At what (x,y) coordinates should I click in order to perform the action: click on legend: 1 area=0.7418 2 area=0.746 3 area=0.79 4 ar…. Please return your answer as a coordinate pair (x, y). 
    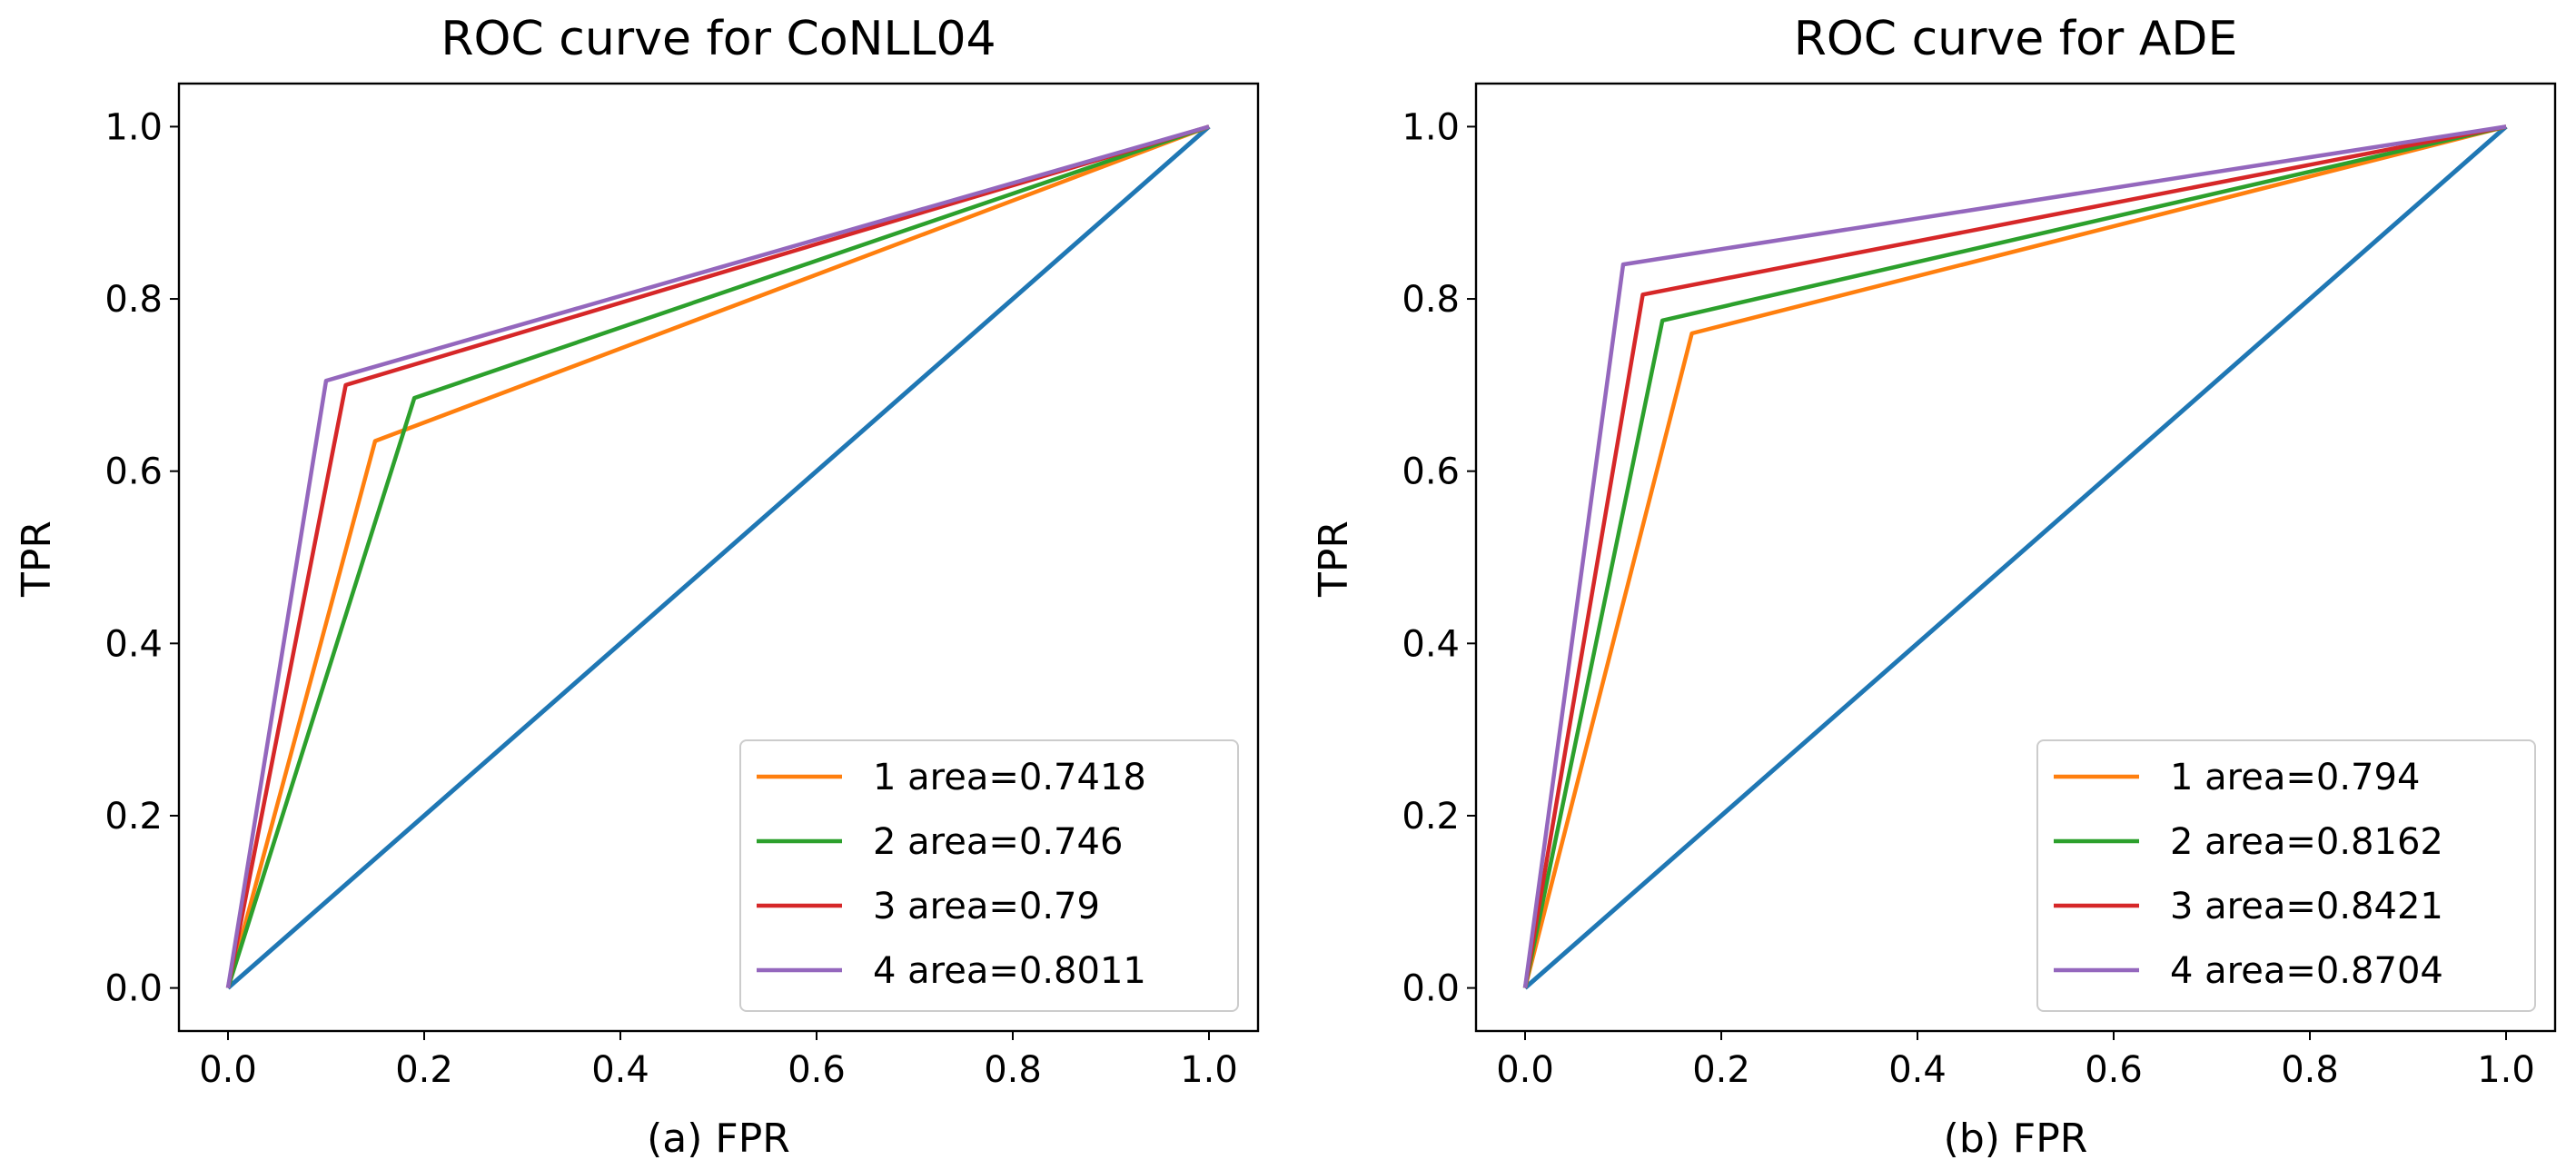
    Looking at the image, I should click on (989, 876).